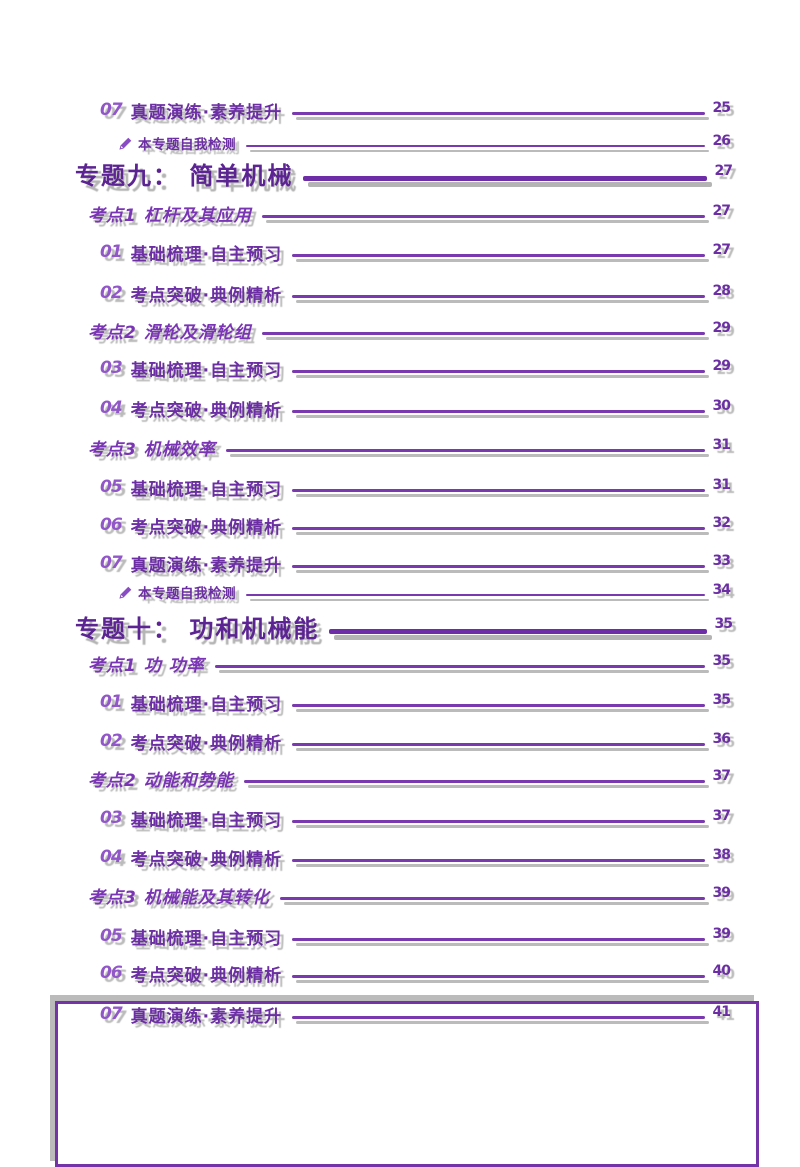 The image size is (800, 1167). I want to click on entry-page: 25, so click(722, 108).